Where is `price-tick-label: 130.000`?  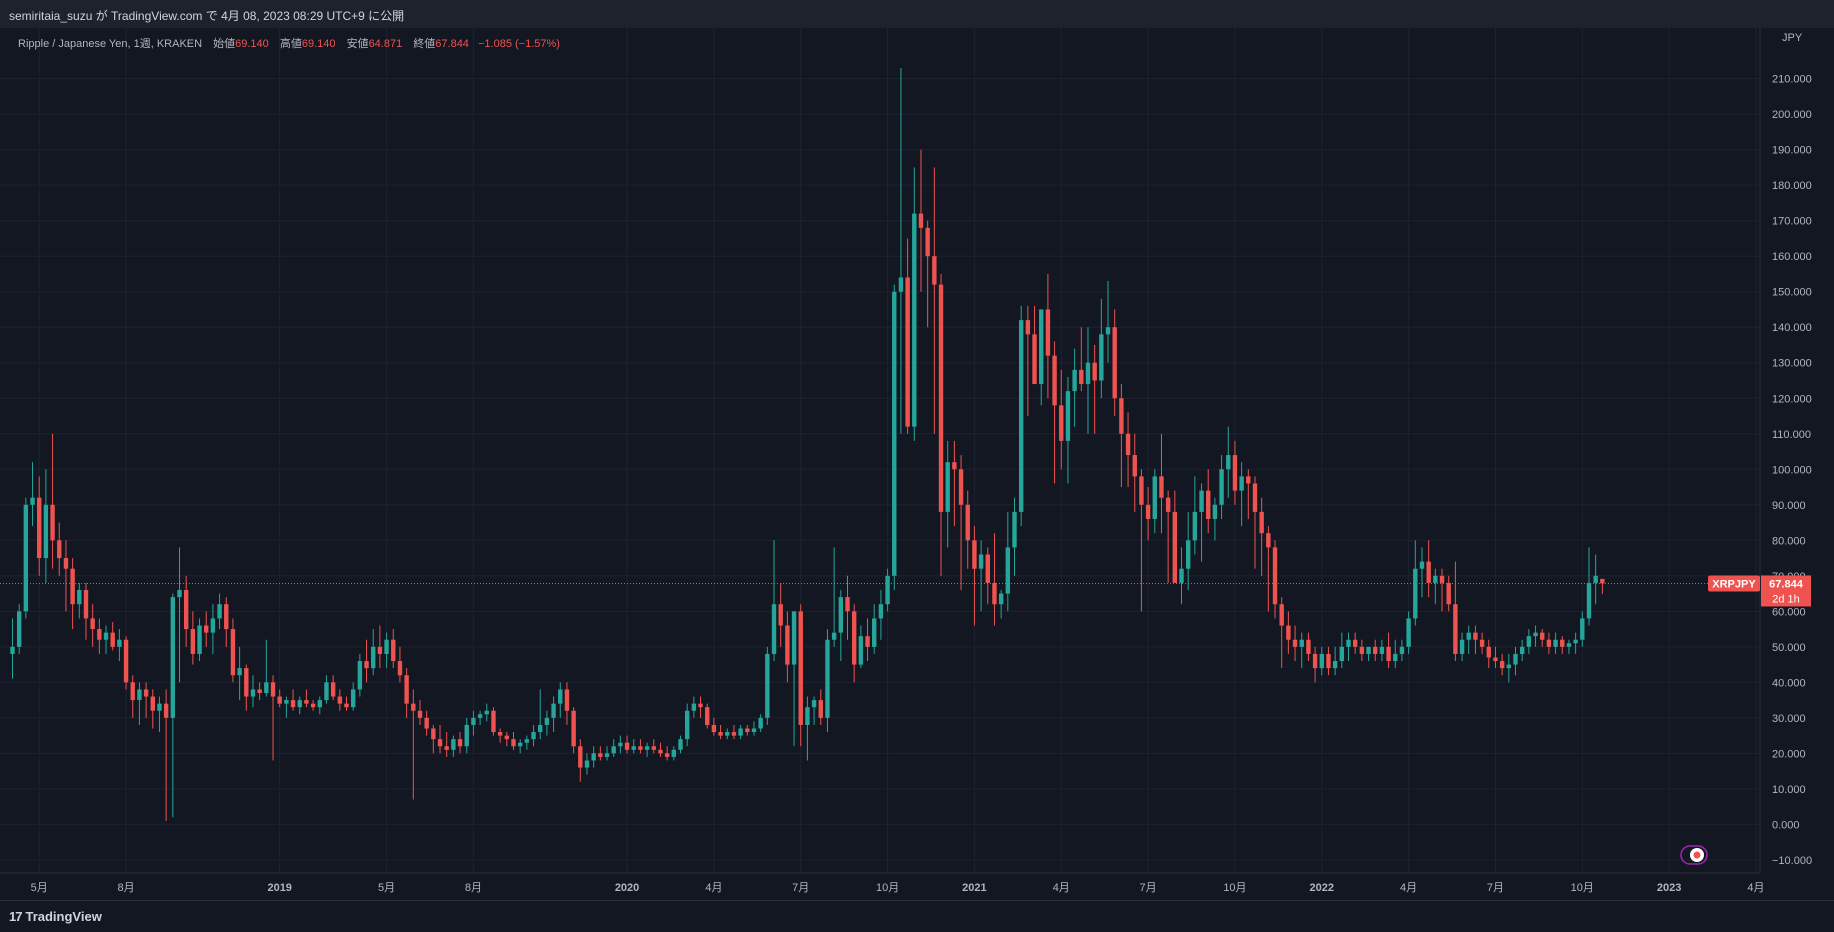 price-tick-label: 130.000 is located at coordinates (1792, 364).